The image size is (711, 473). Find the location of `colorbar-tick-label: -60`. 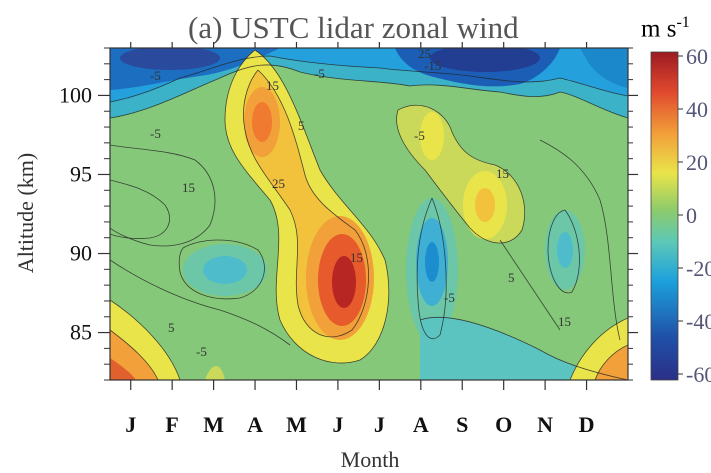

colorbar-tick-label: -60 is located at coordinates (698, 374).